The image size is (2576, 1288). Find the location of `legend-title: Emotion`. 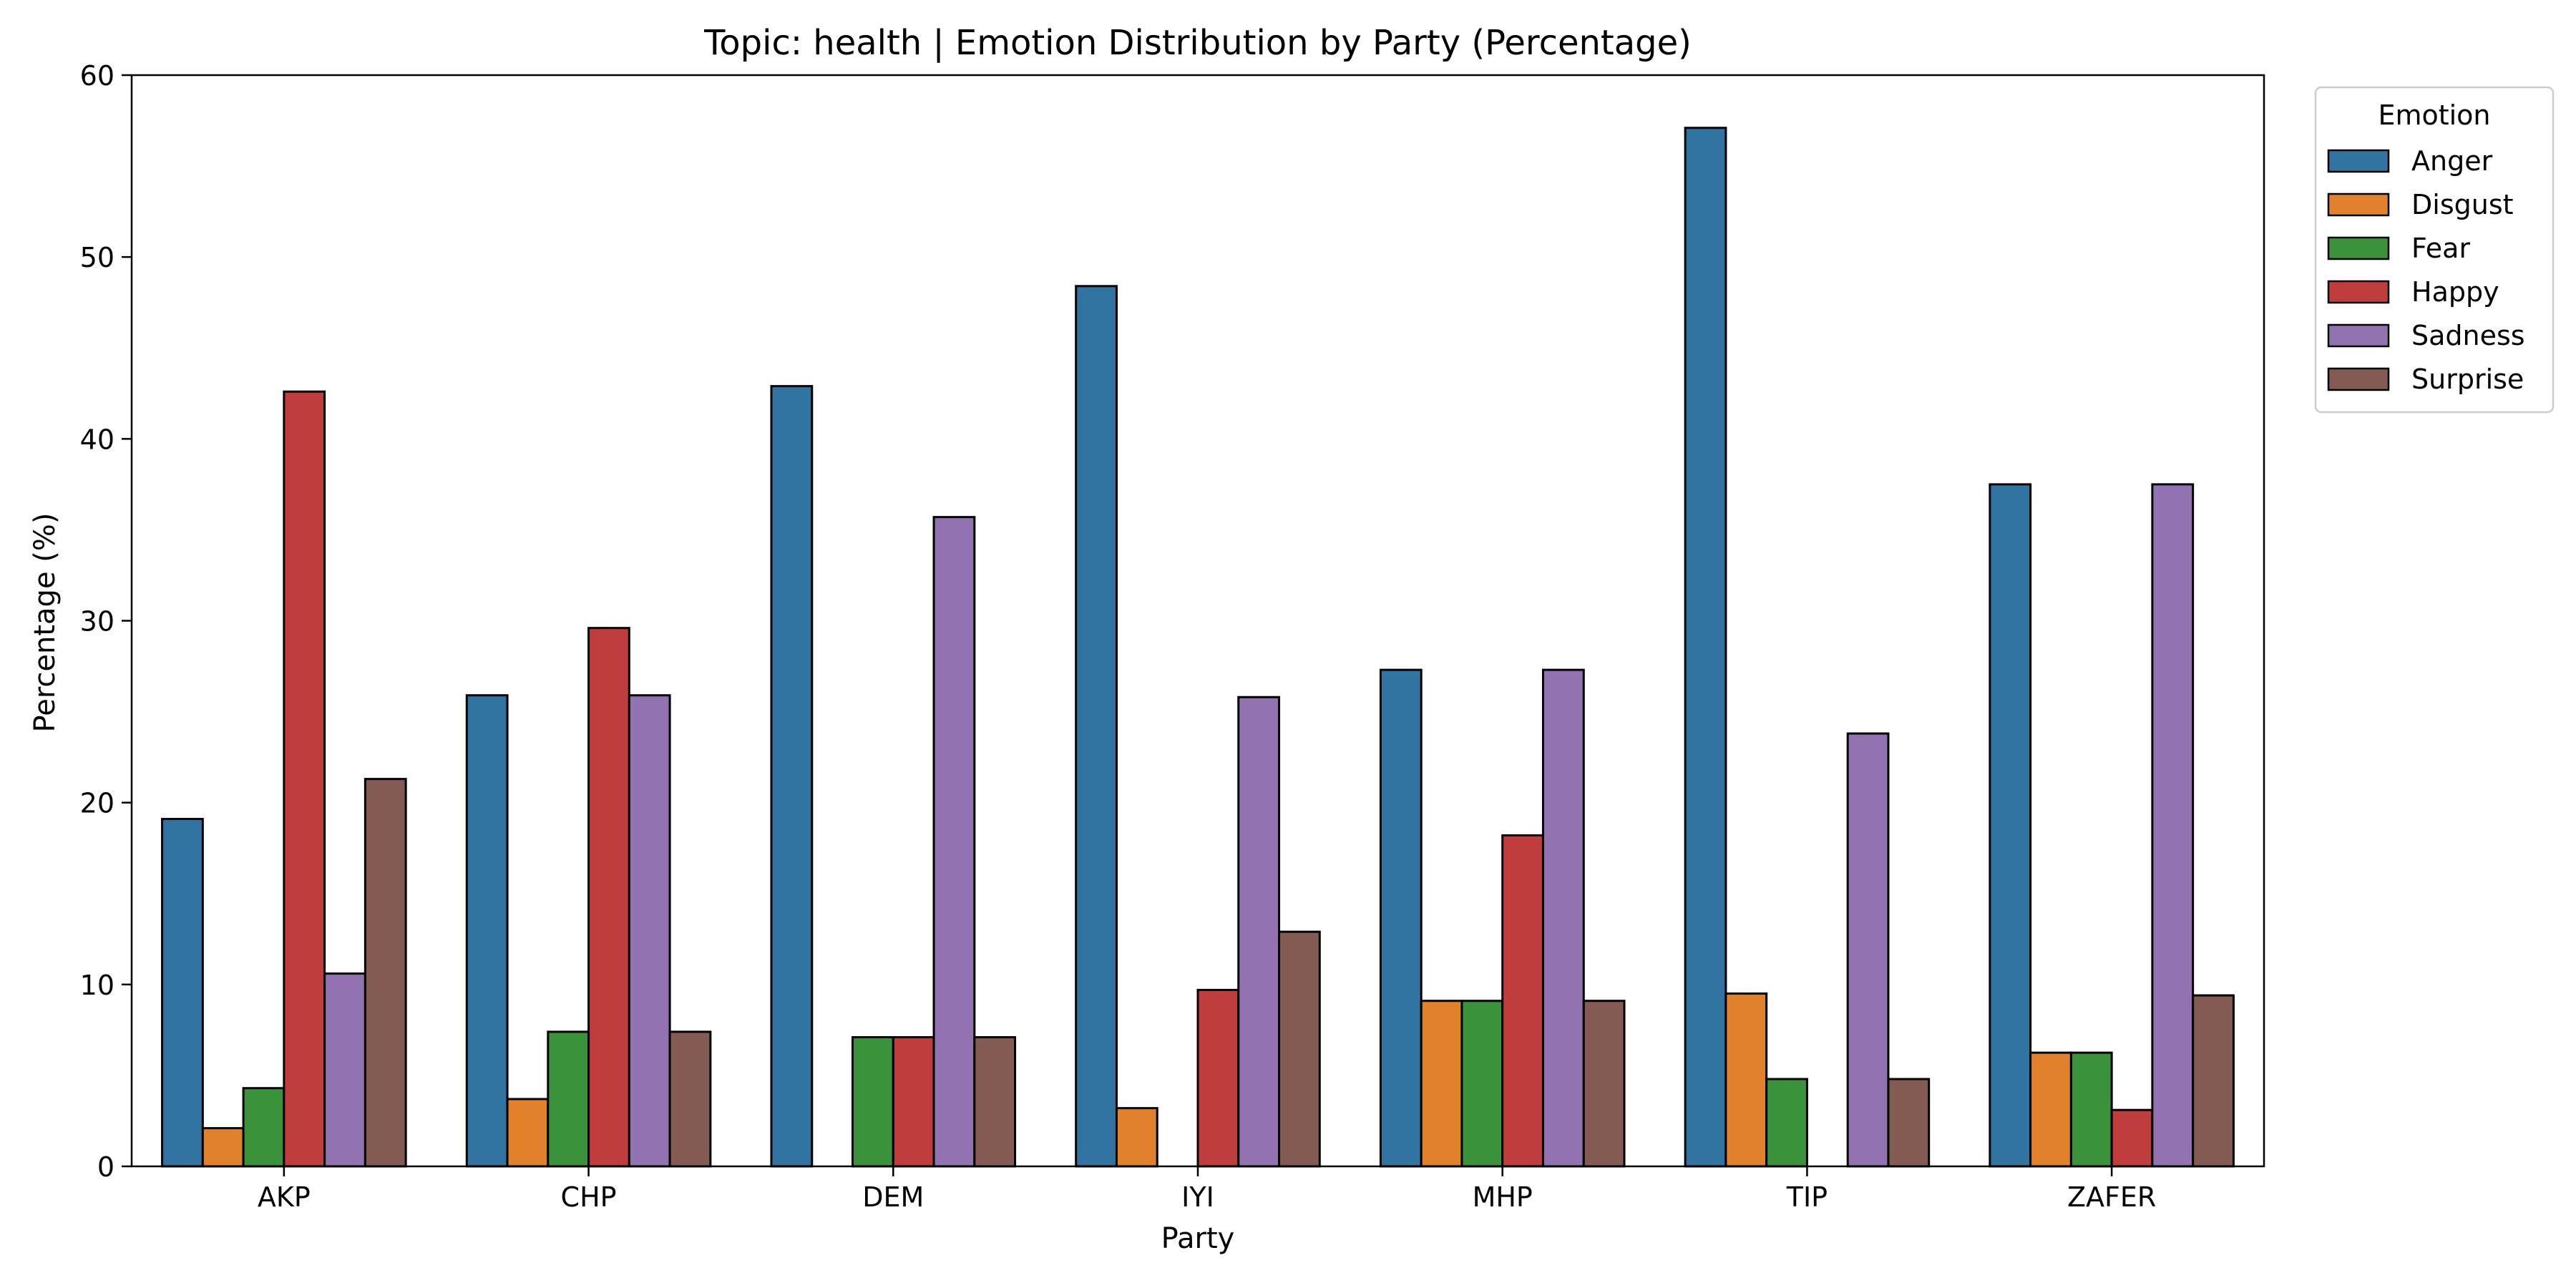

legend-title: Emotion is located at coordinates (2434, 115).